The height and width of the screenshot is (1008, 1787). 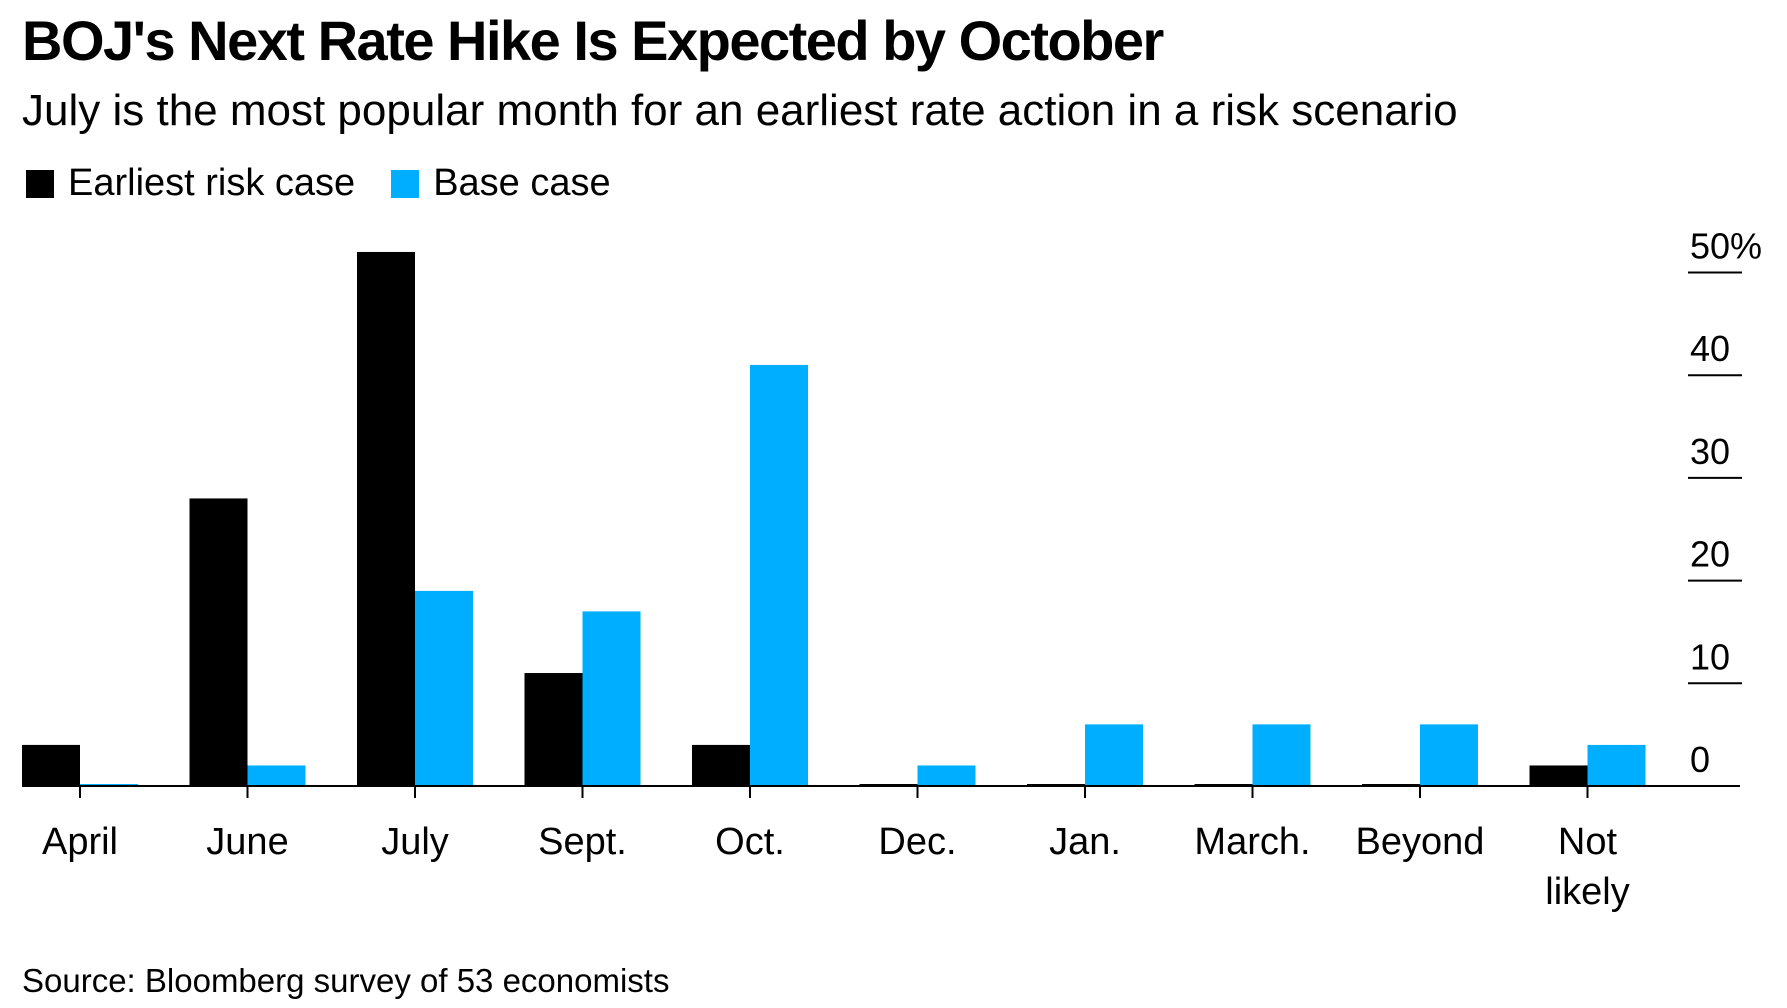 What do you see at coordinates (1726, 246) in the screenshot?
I see `y-tick-label: 50%` at bounding box center [1726, 246].